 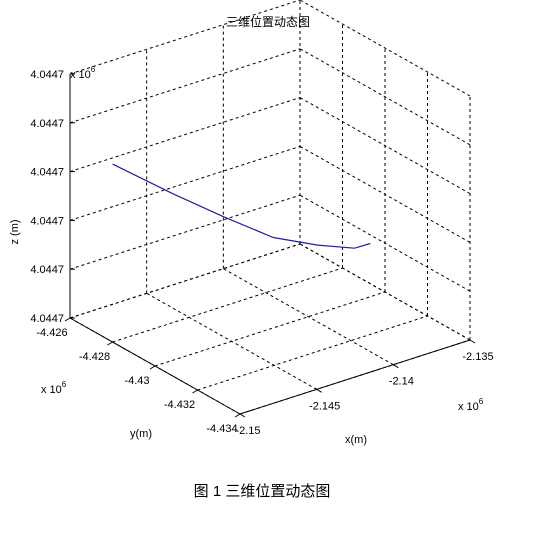 I want to click on chart-title: 三维位置动态图, so click(x=268, y=21).